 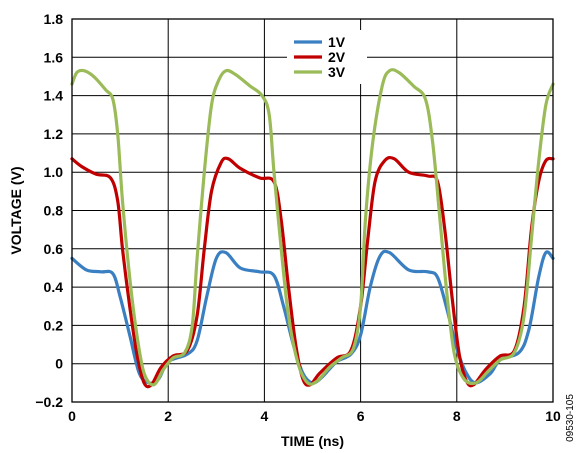 What do you see at coordinates (337, 57) in the screenshot?
I see `legend-label: 2V` at bounding box center [337, 57].